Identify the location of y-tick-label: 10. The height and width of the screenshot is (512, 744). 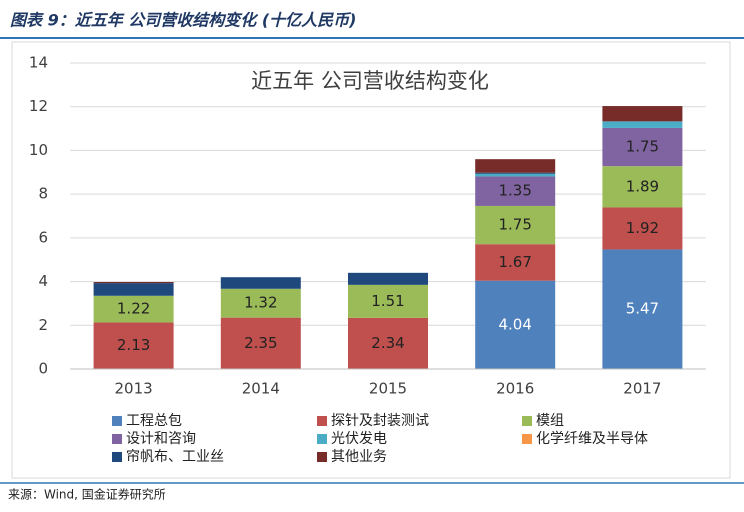
(38, 150).